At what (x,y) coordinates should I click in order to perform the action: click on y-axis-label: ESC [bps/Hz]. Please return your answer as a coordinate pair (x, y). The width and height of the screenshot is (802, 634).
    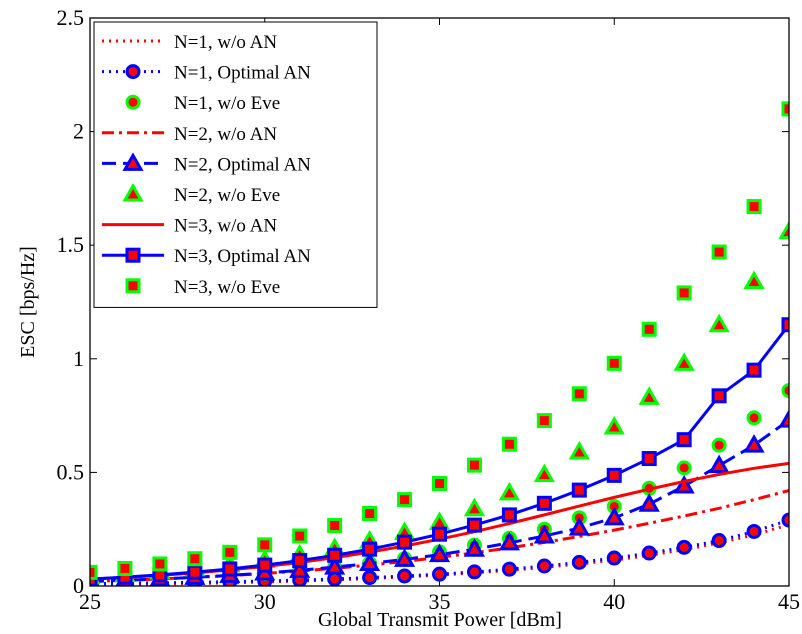
    Looking at the image, I should click on (28, 302).